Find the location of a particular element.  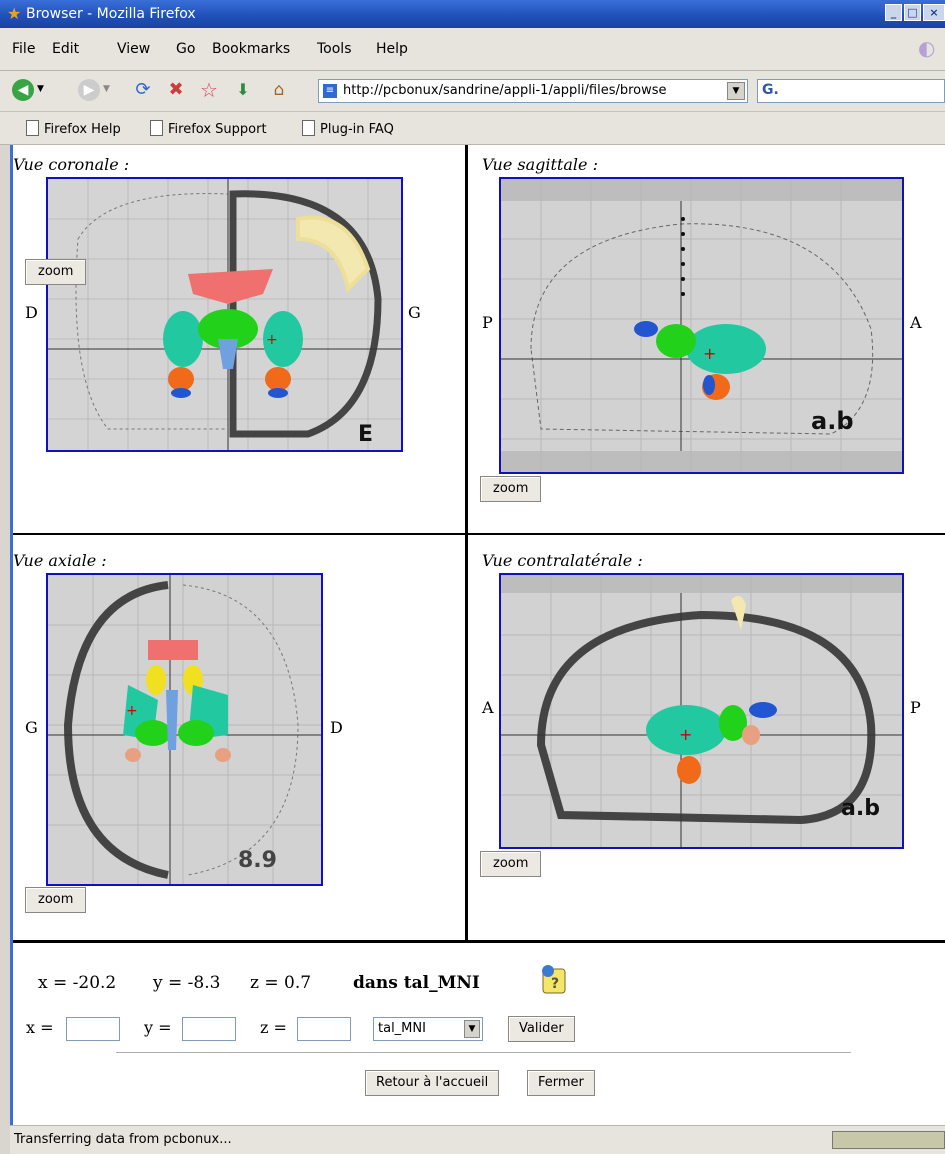

coord-y-readout: y = -8.3 is located at coordinates (187, 983).